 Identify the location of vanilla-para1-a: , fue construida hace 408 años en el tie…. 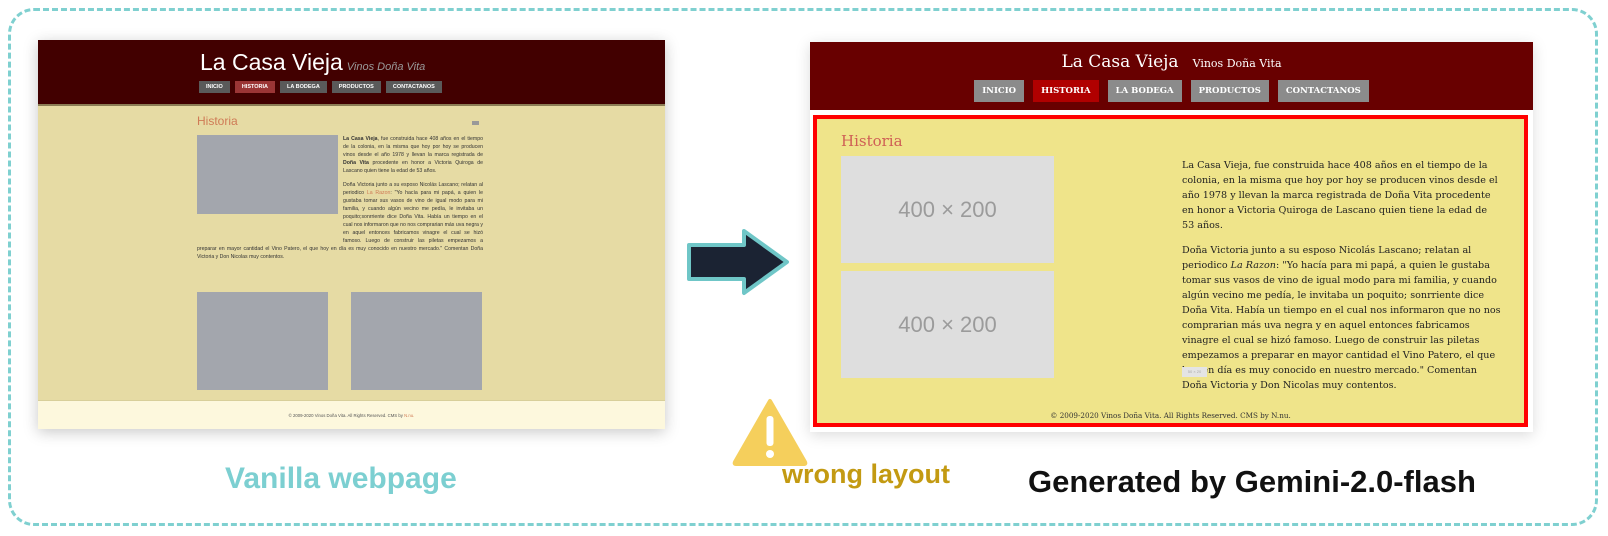
(413, 147).